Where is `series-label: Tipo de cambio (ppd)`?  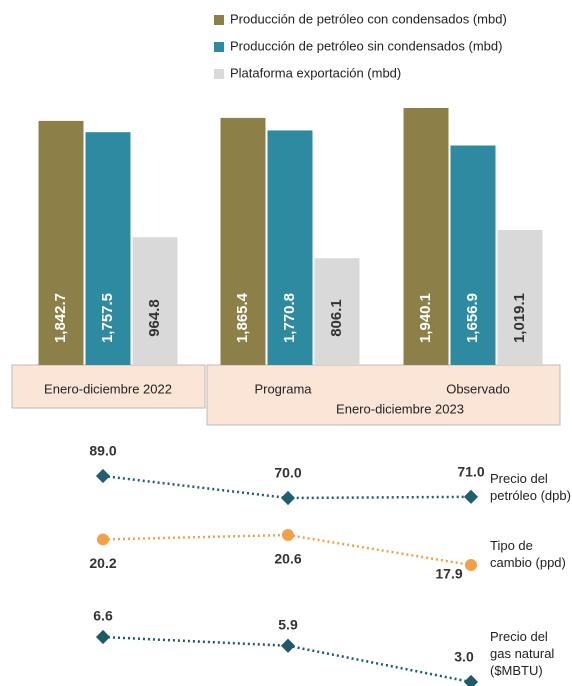
series-label: Tipo de cambio (ppd) is located at coordinates (528, 554).